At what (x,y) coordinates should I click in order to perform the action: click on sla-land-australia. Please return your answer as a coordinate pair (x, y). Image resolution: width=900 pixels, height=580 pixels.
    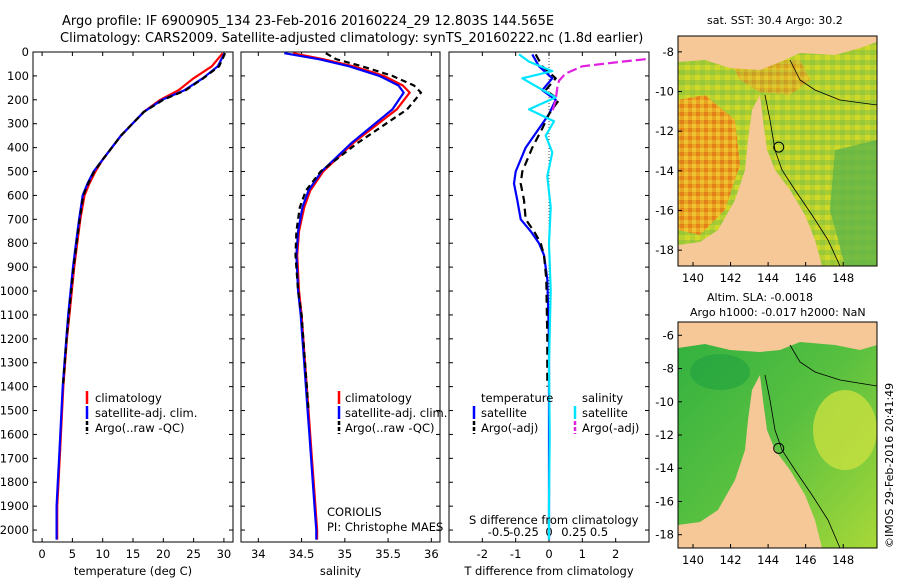
    Looking at the image, I should click on (750, 461).